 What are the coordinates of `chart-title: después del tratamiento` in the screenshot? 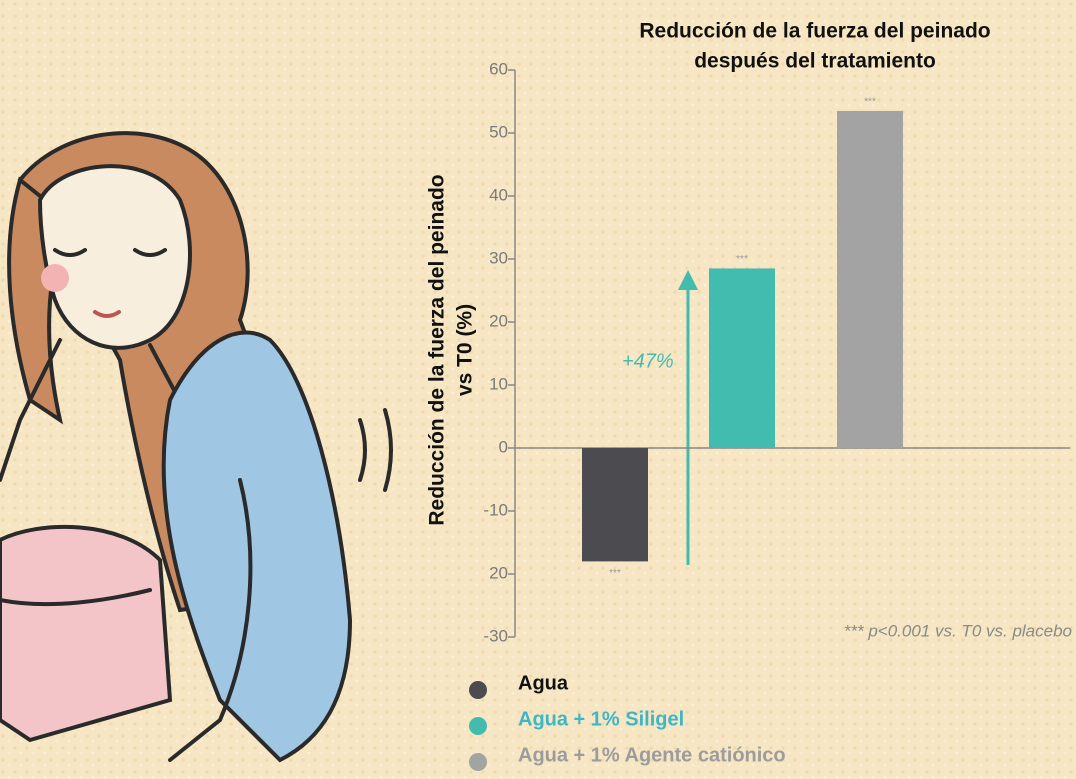 It's located at (815, 61).